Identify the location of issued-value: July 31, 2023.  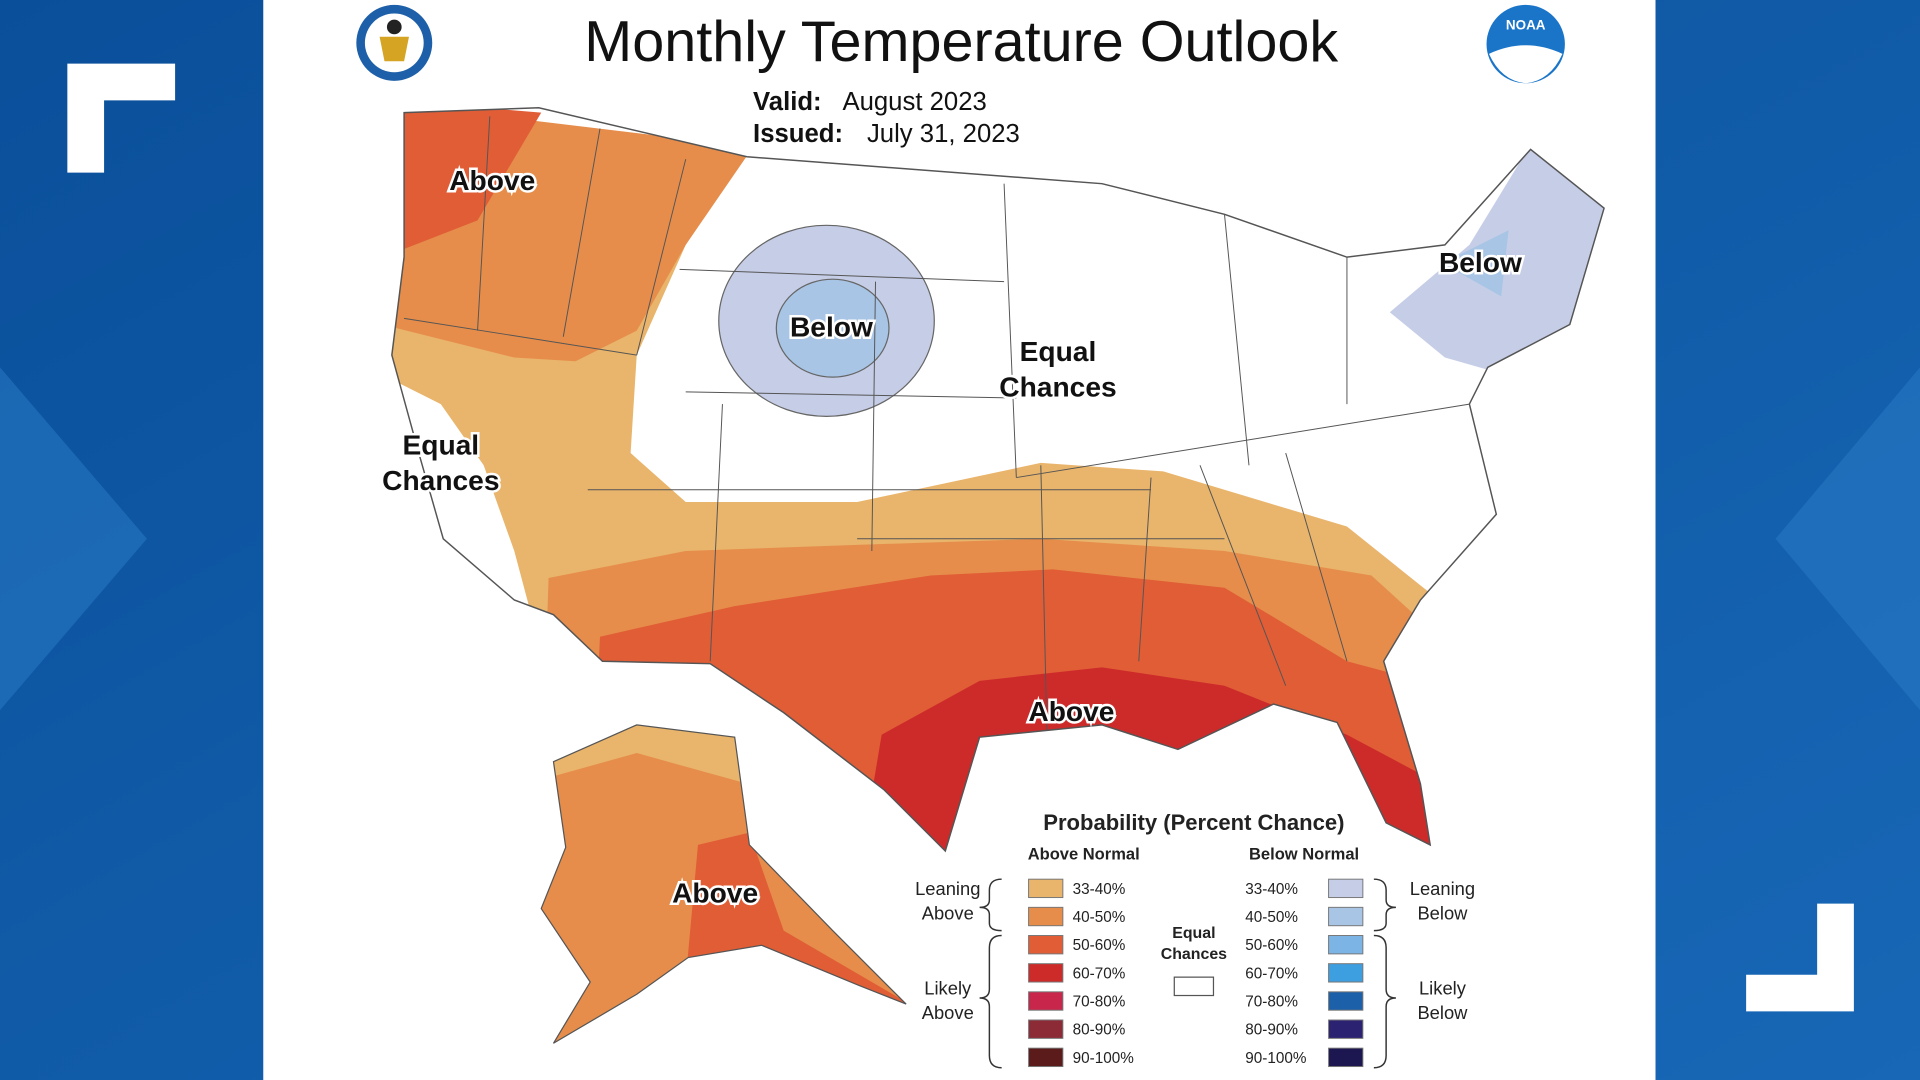
(943, 134).